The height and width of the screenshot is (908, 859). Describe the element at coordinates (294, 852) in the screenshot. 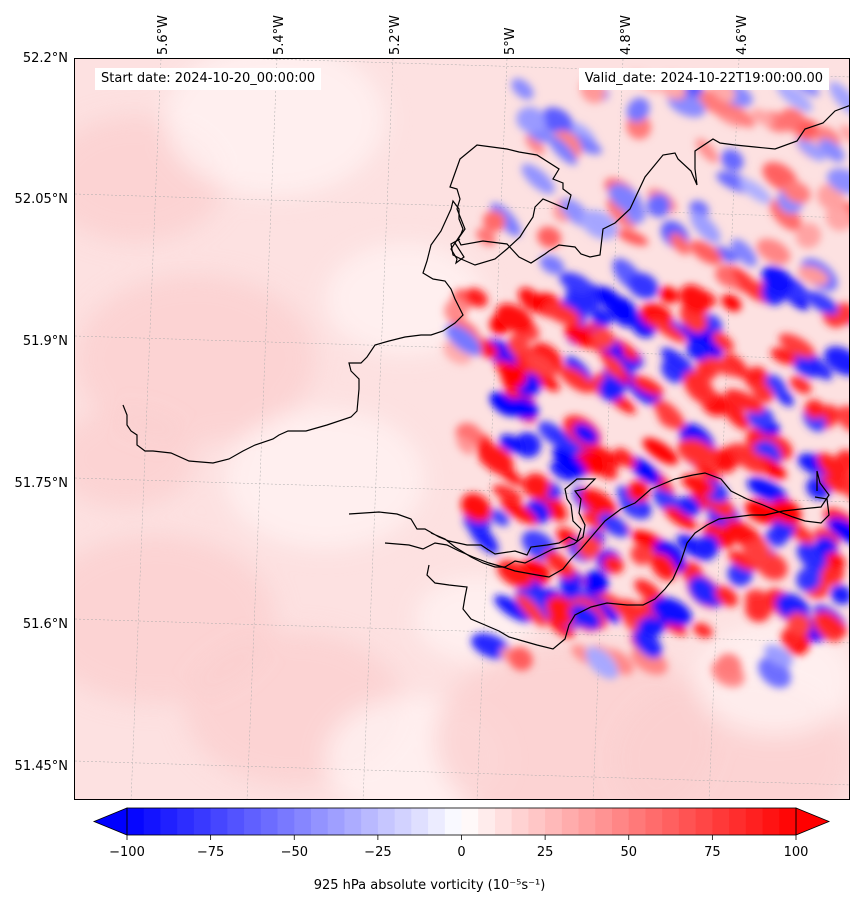

I see `colorbar-tick-neg50: −50` at that location.